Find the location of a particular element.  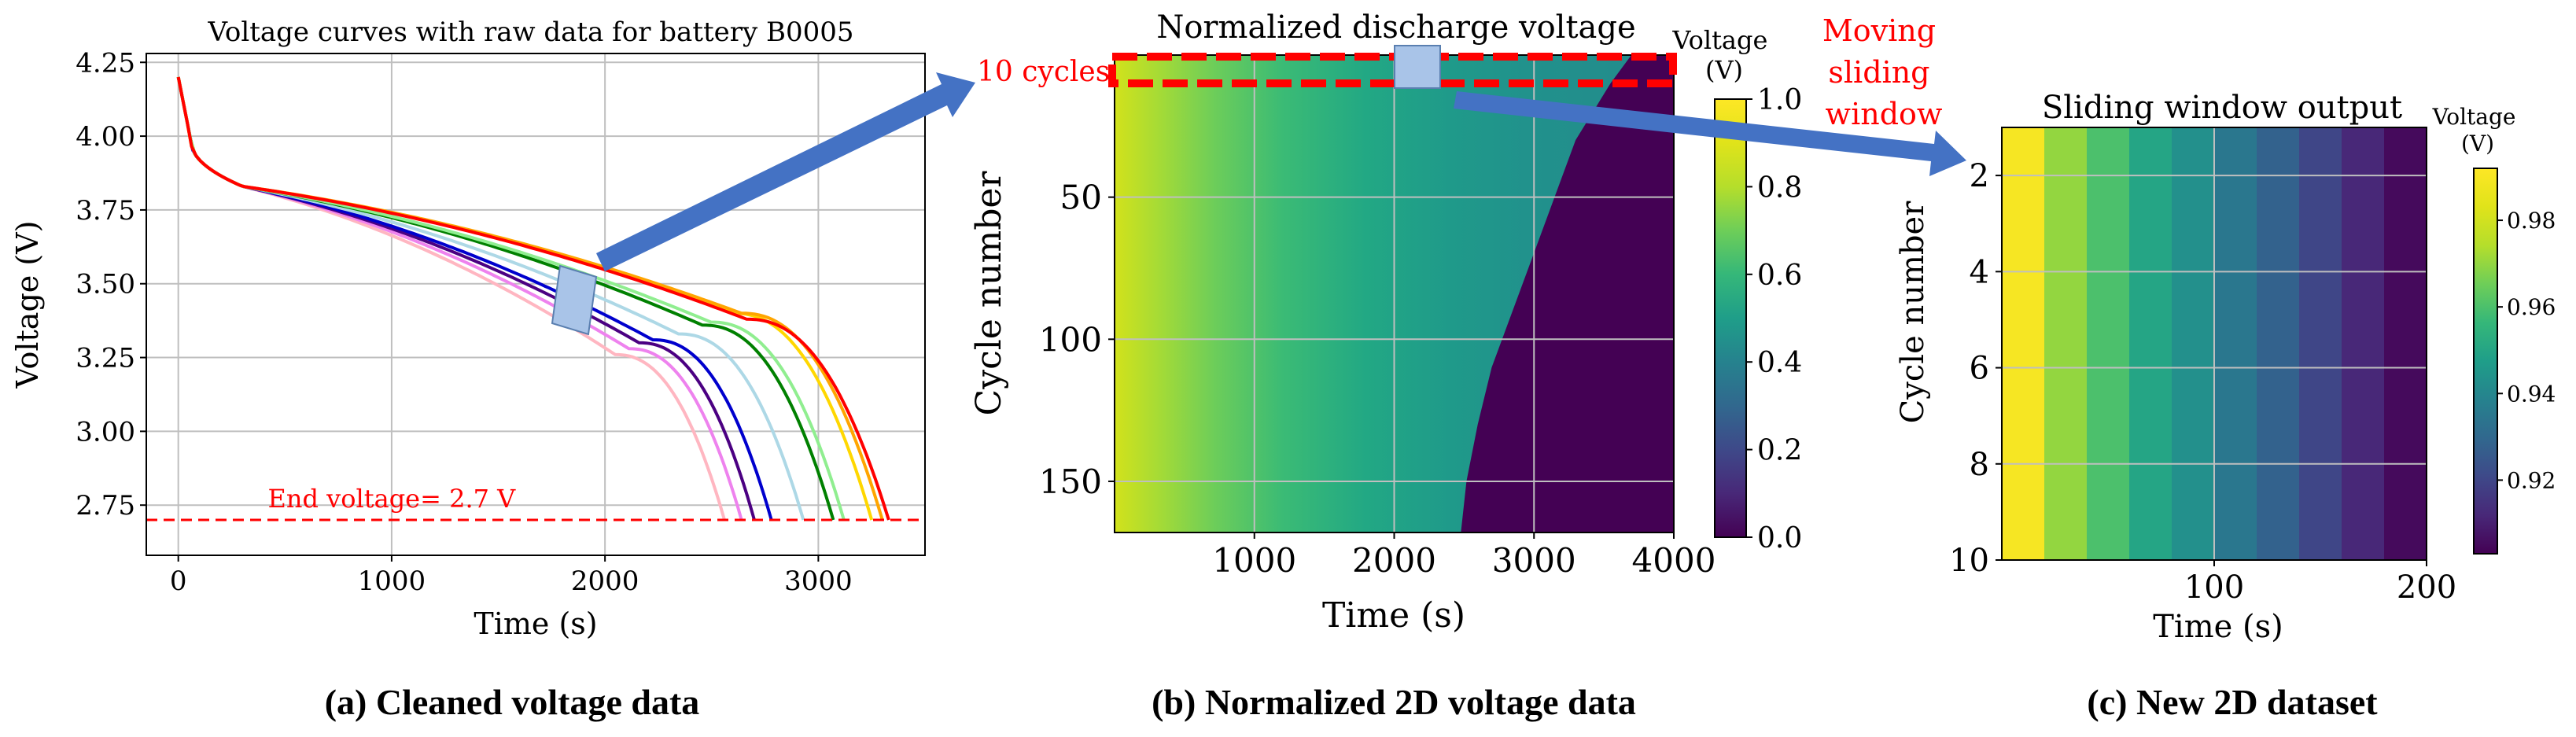

panel-b-x-tick-label: 1000 is located at coordinates (1254, 560).